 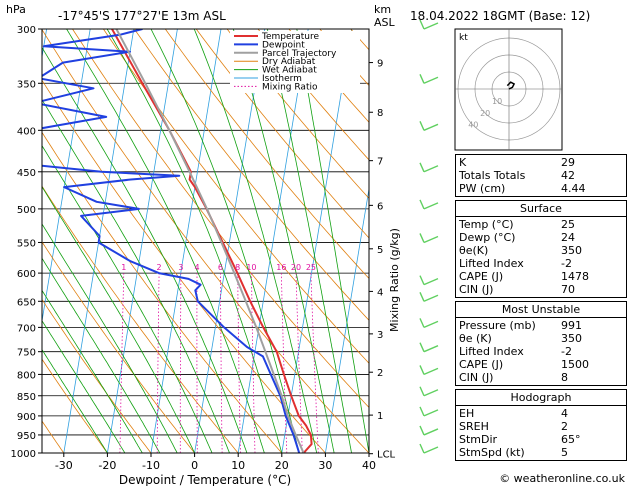 I want to click on pressure-tick-label: 300, so click(x=26, y=30).